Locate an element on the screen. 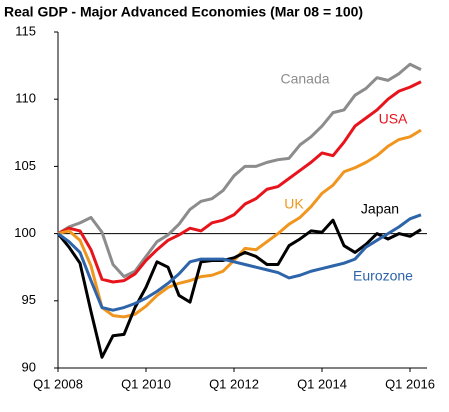 The height and width of the screenshot is (412, 449). x-tick-label: Q1 2016 is located at coordinates (410, 383).